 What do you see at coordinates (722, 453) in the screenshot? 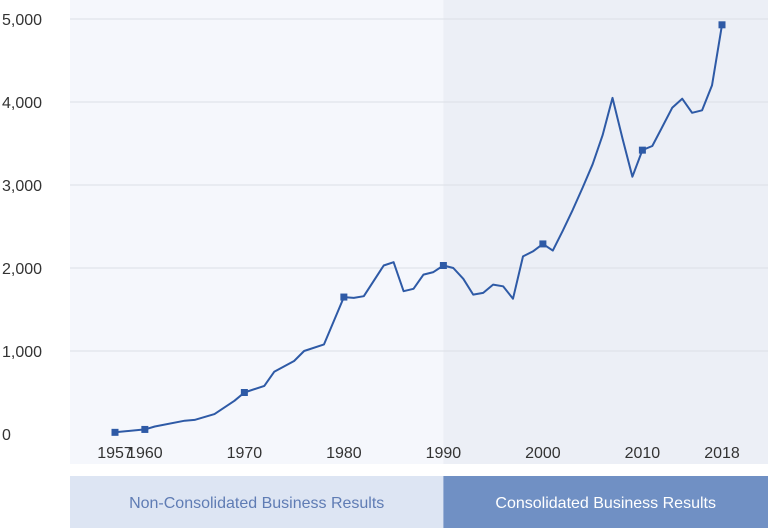
I see `x-tick-label: 2018` at bounding box center [722, 453].